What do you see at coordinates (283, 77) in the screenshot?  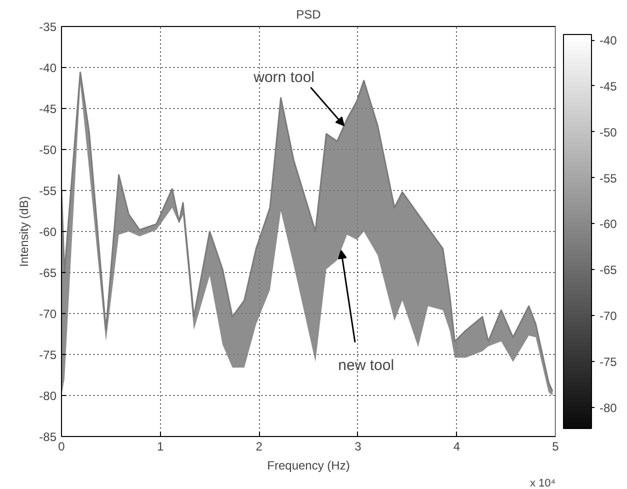 I see `annotation: worn tool` at bounding box center [283, 77].